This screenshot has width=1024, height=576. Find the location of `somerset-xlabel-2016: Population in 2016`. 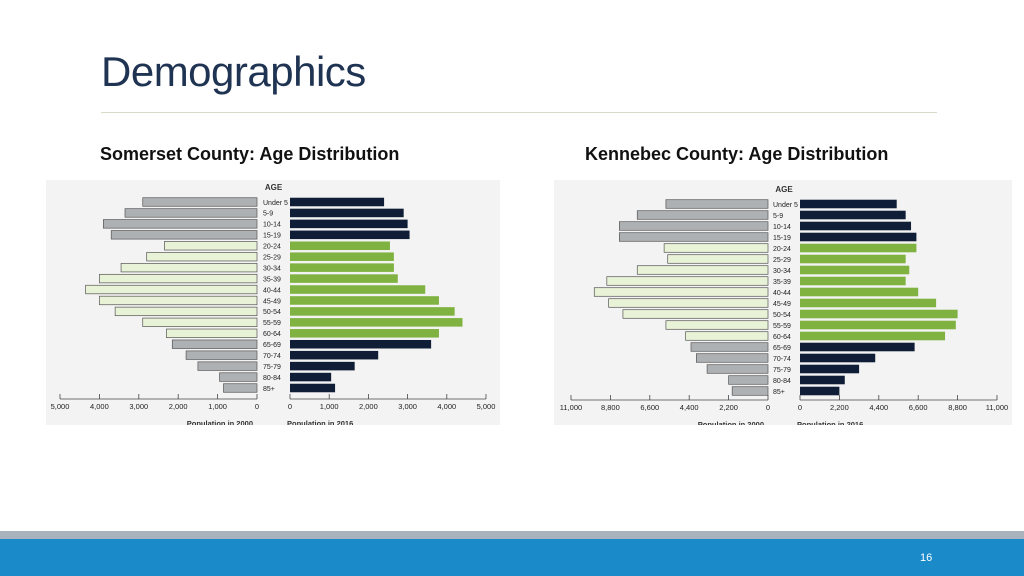

somerset-xlabel-2016: Population in 2016 is located at coordinates (320, 422).